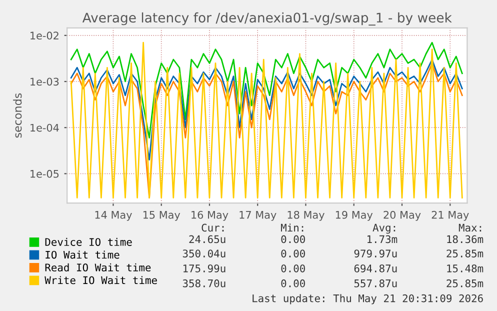 The height and width of the screenshot is (311, 497). I want to click on text: 15.48m, so click(465, 268).